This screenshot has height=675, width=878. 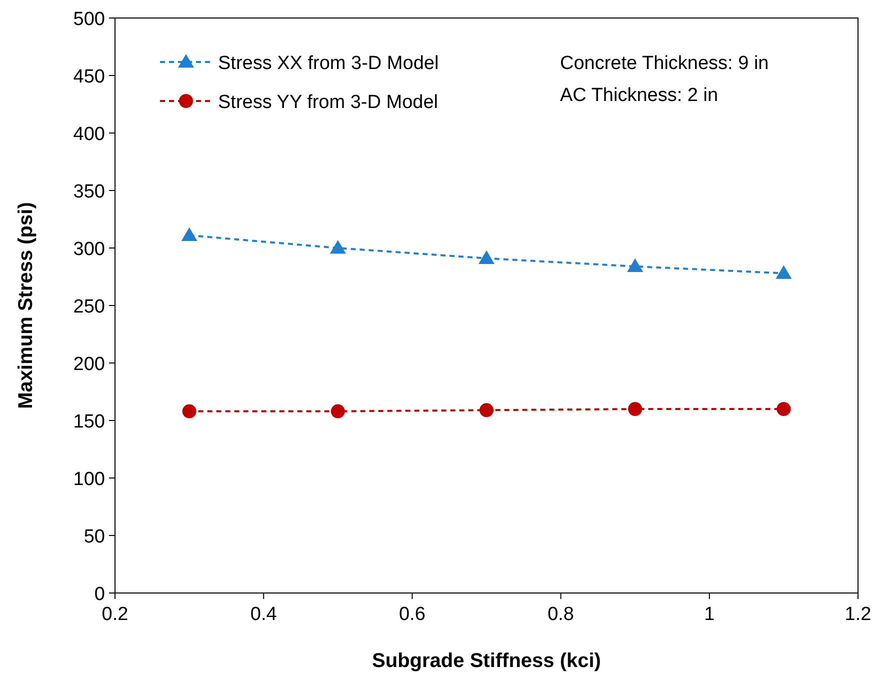 I want to click on legend-label: Stress YY from 3-D Model, so click(x=328, y=102).